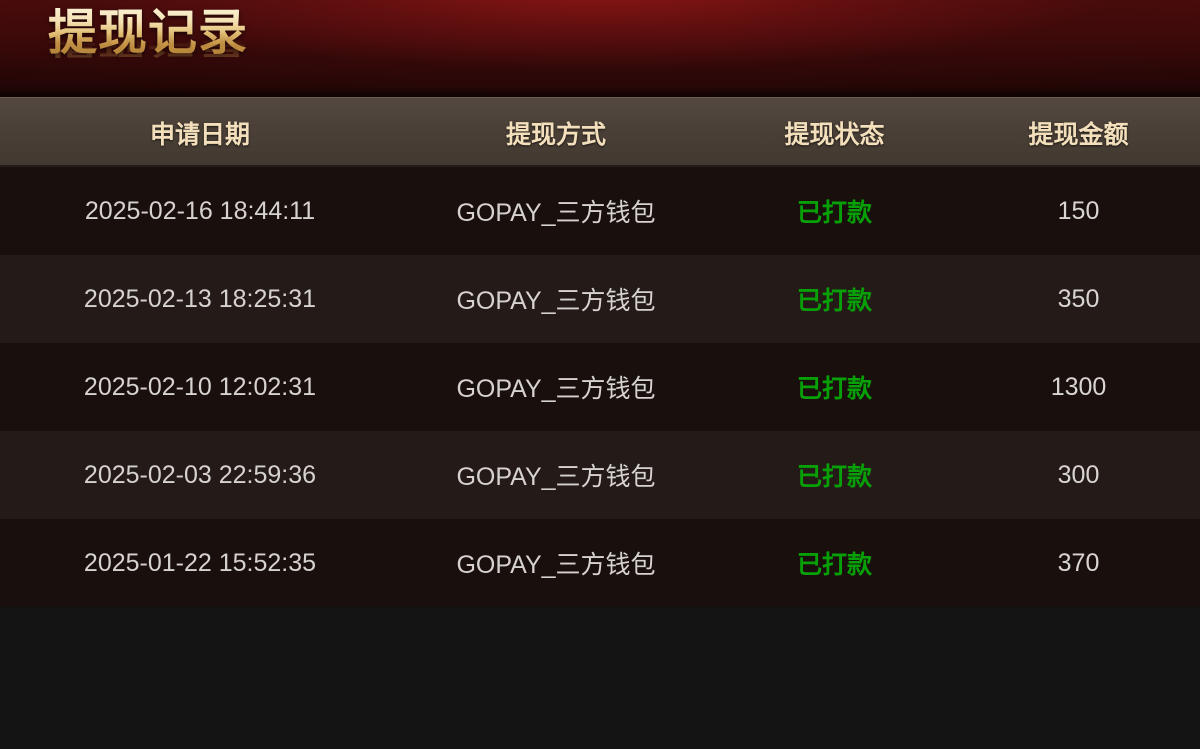 The height and width of the screenshot is (749, 1200). Describe the element at coordinates (600, 48) in the screenshot. I see `title-banner: 提现记录 提现记录` at that location.